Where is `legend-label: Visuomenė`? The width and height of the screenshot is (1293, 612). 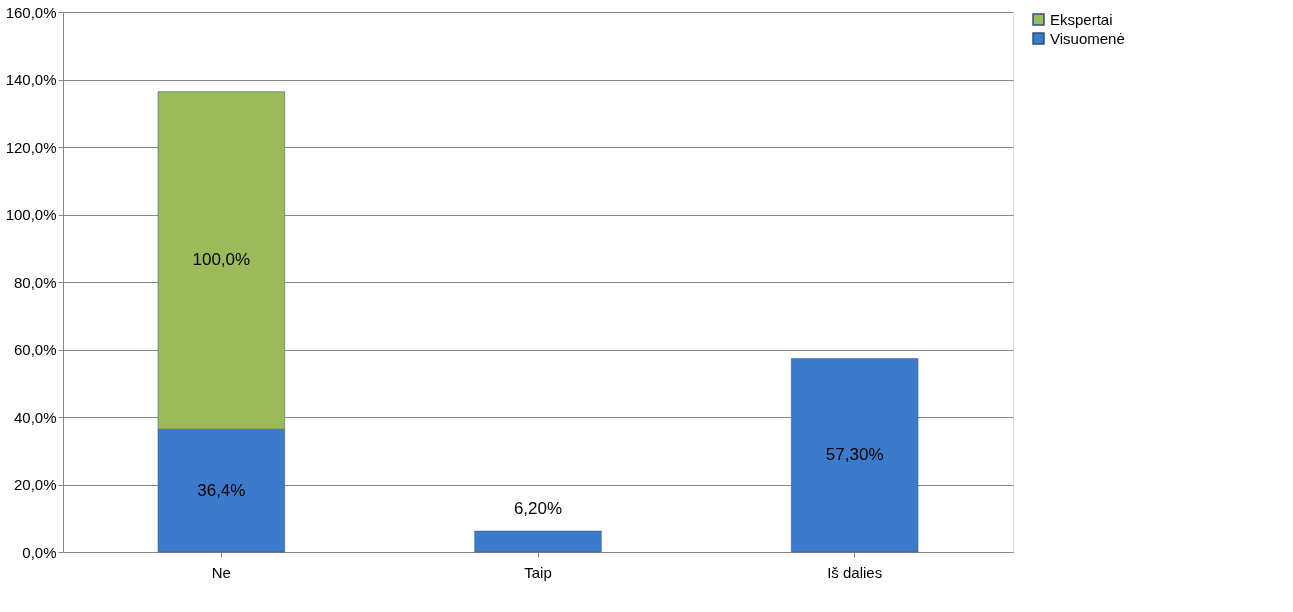 legend-label: Visuomenė is located at coordinates (1087, 38).